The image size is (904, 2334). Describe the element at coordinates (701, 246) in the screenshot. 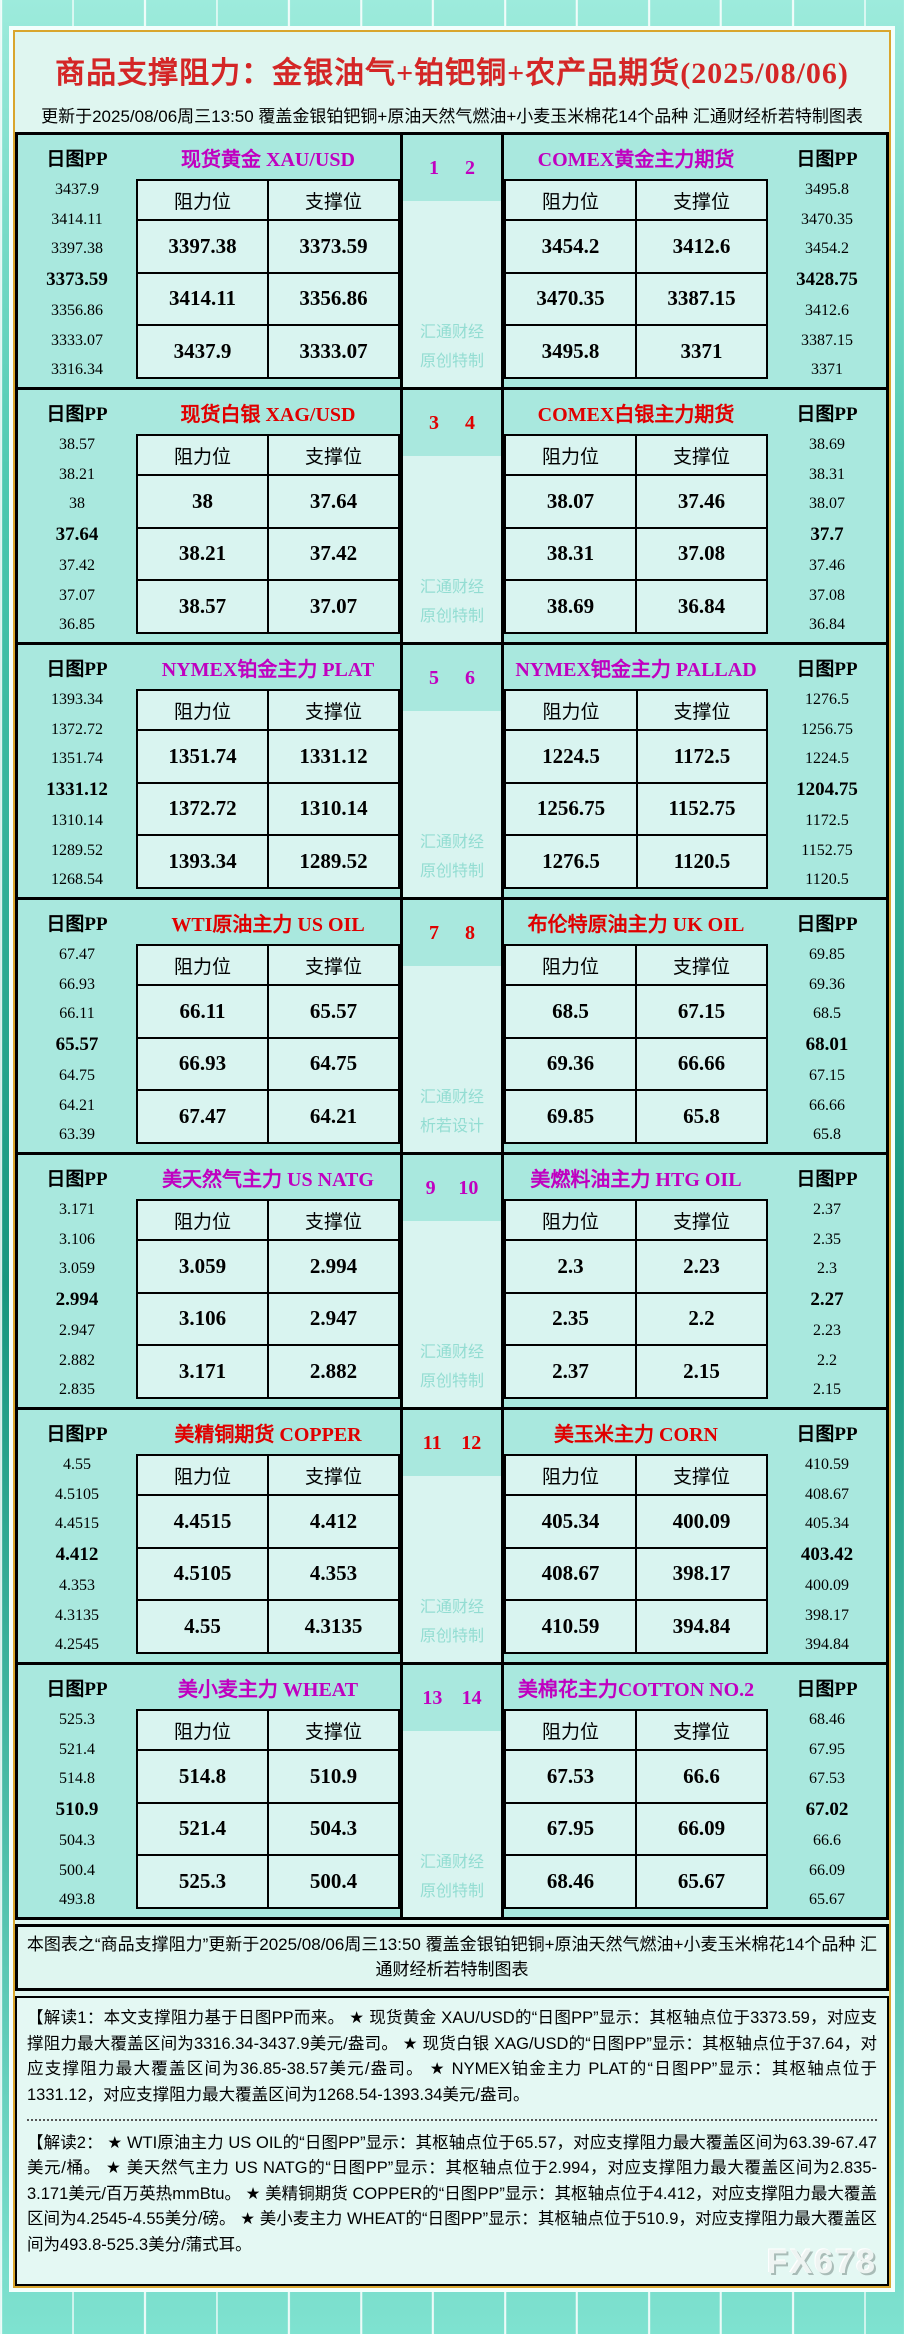

I see `support-cell: 3412.6` at that location.